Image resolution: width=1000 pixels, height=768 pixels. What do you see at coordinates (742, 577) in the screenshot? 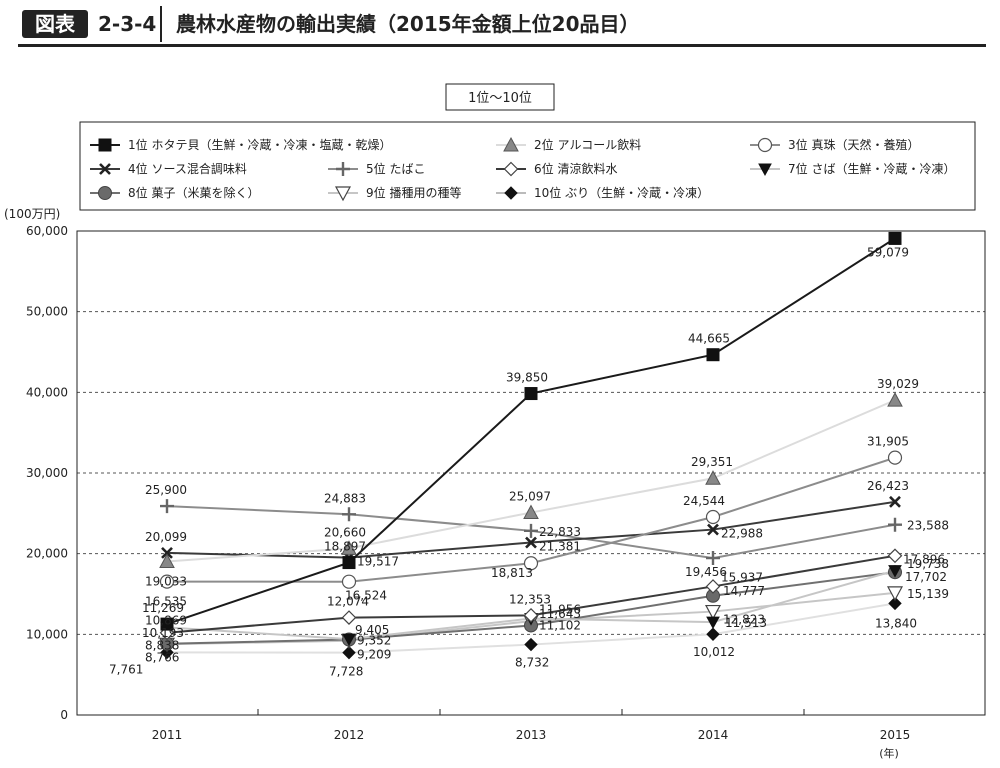
I see `data-label: 15,937` at bounding box center [742, 577].